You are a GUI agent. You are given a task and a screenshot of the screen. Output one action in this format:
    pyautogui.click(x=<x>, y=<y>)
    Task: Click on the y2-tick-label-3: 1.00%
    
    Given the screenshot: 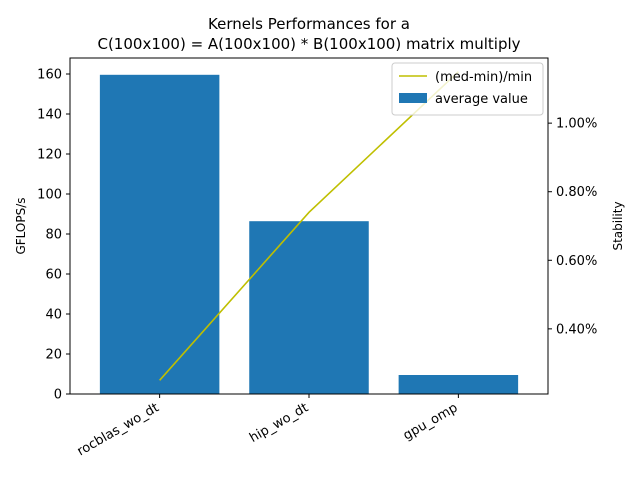 What is the action you would take?
    pyautogui.click(x=576, y=124)
    